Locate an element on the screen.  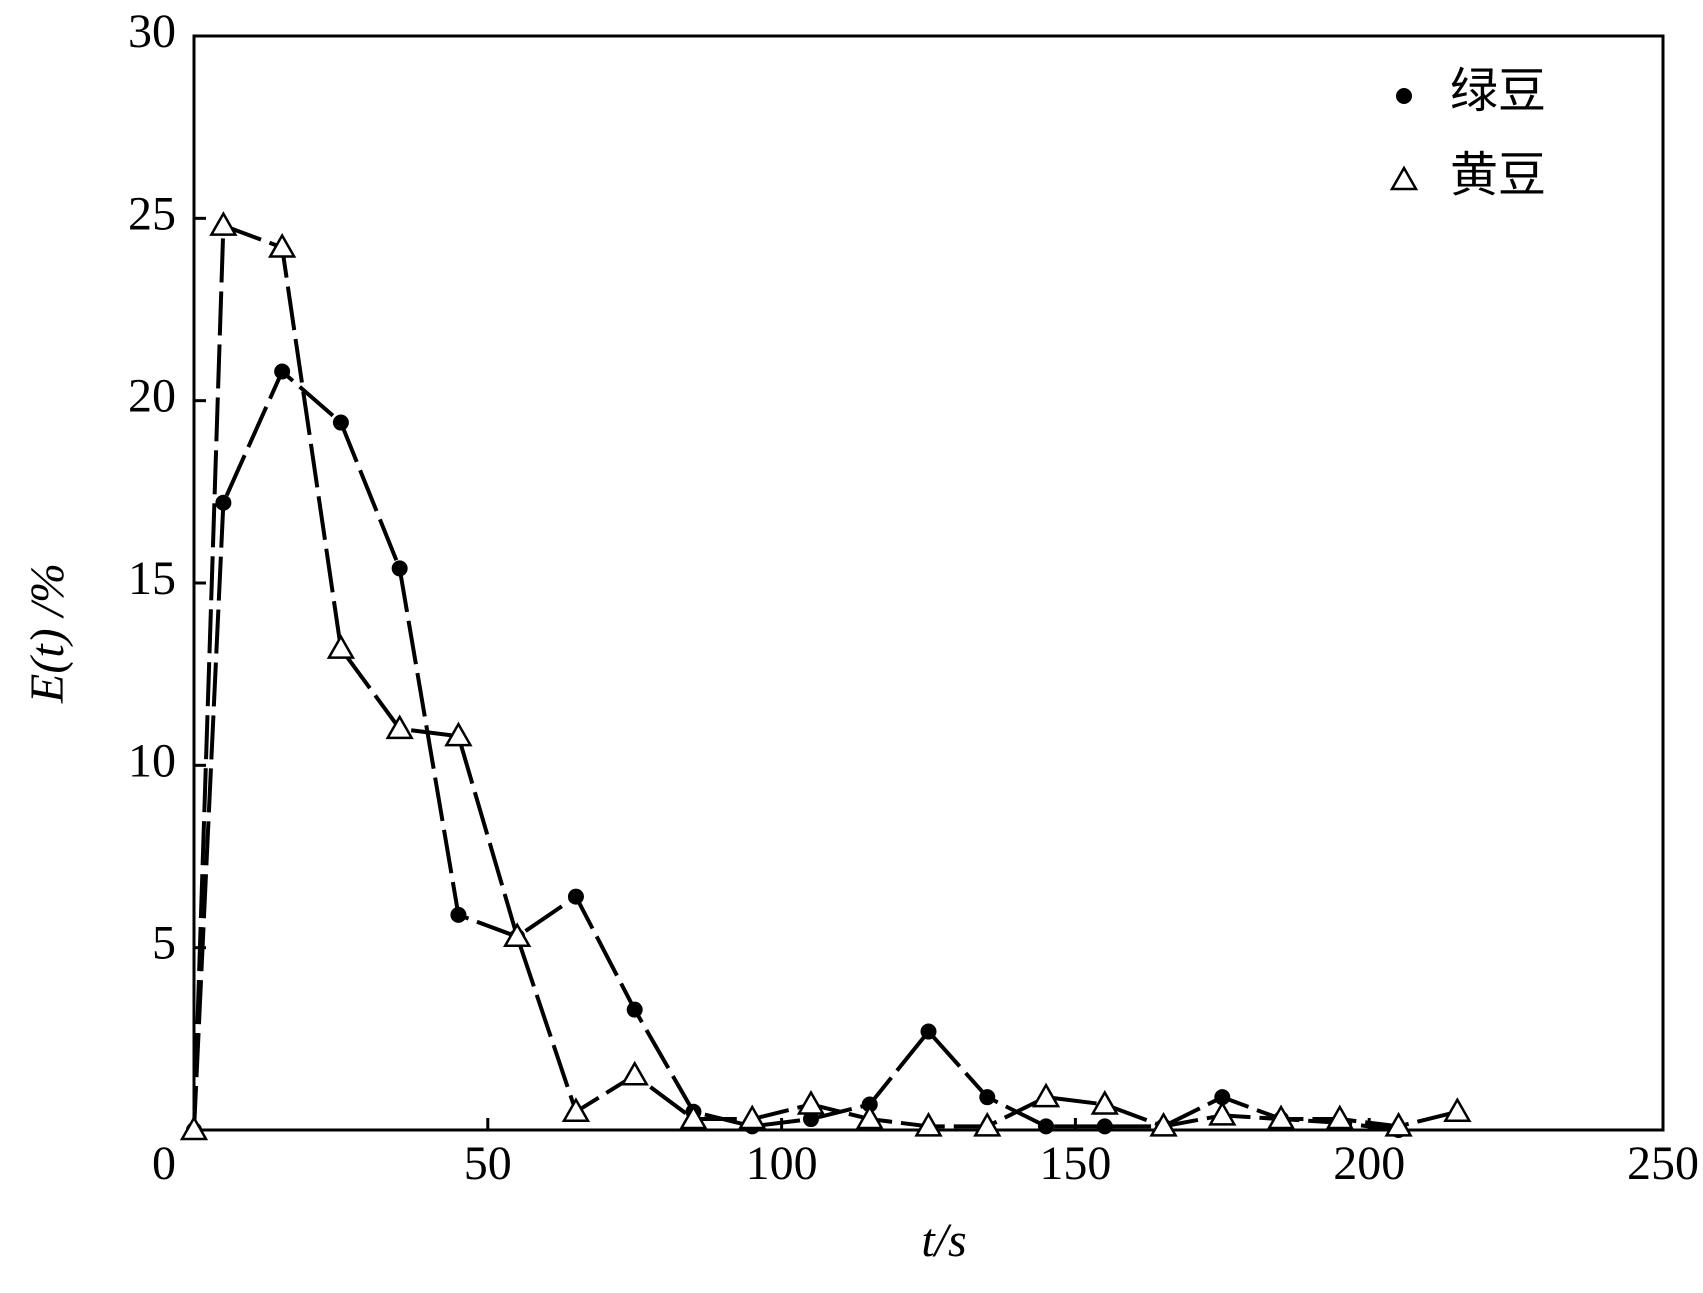
legend-label: 绿豆 is located at coordinates (1498, 91).